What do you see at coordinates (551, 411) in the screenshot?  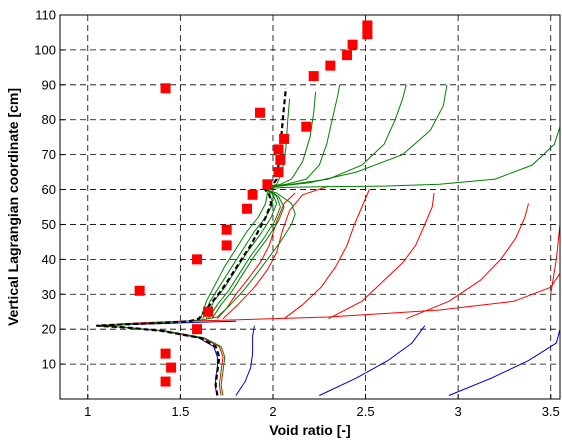 I see `x-tick-label: 3.5` at bounding box center [551, 411].